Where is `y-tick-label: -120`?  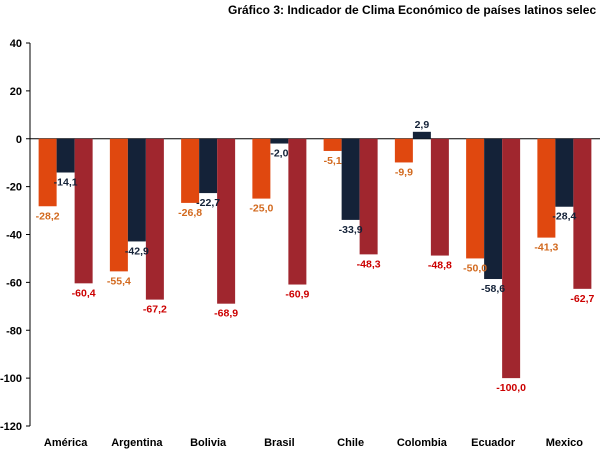
y-tick-label: -120 is located at coordinates (11, 427).